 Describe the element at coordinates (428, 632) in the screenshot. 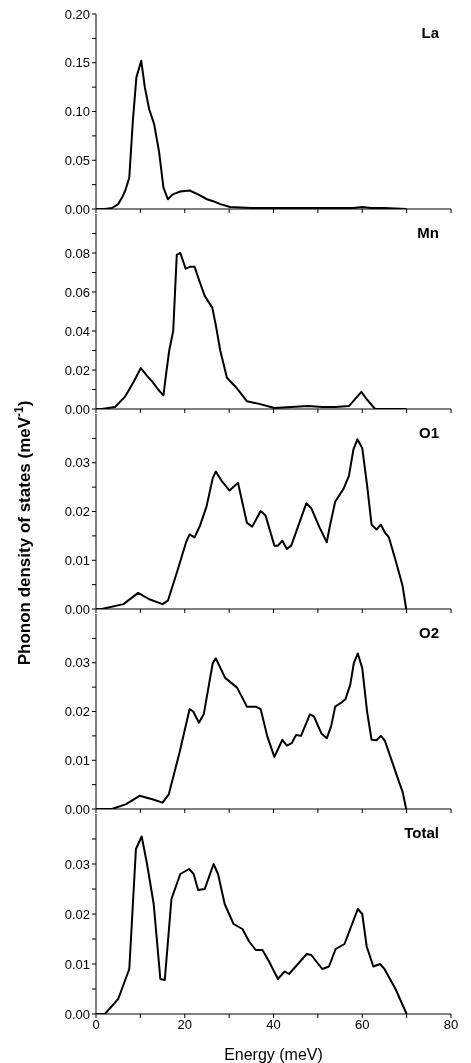

I see `annotation: O2` at that location.